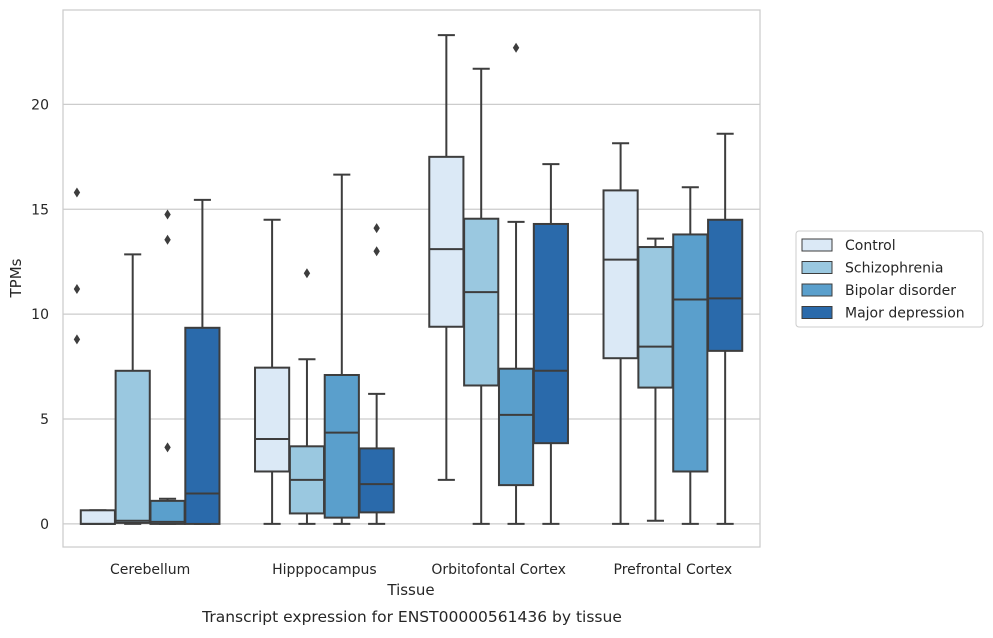  What do you see at coordinates (673, 570) in the screenshot?
I see `x-tick-label: Prefrontal Cortex` at bounding box center [673, 570].